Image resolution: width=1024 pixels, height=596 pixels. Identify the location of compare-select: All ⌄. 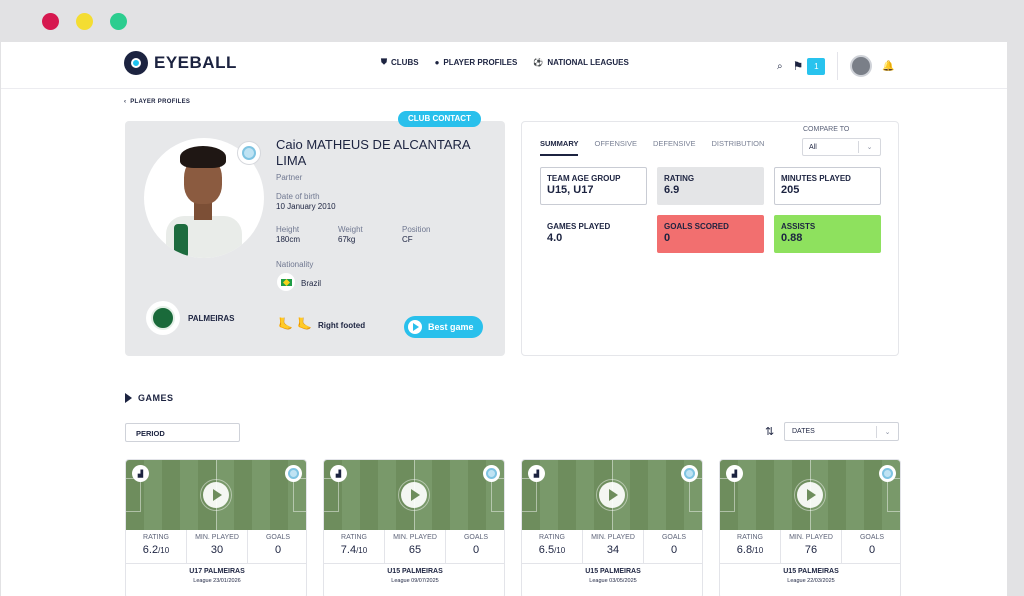
(841, 147).